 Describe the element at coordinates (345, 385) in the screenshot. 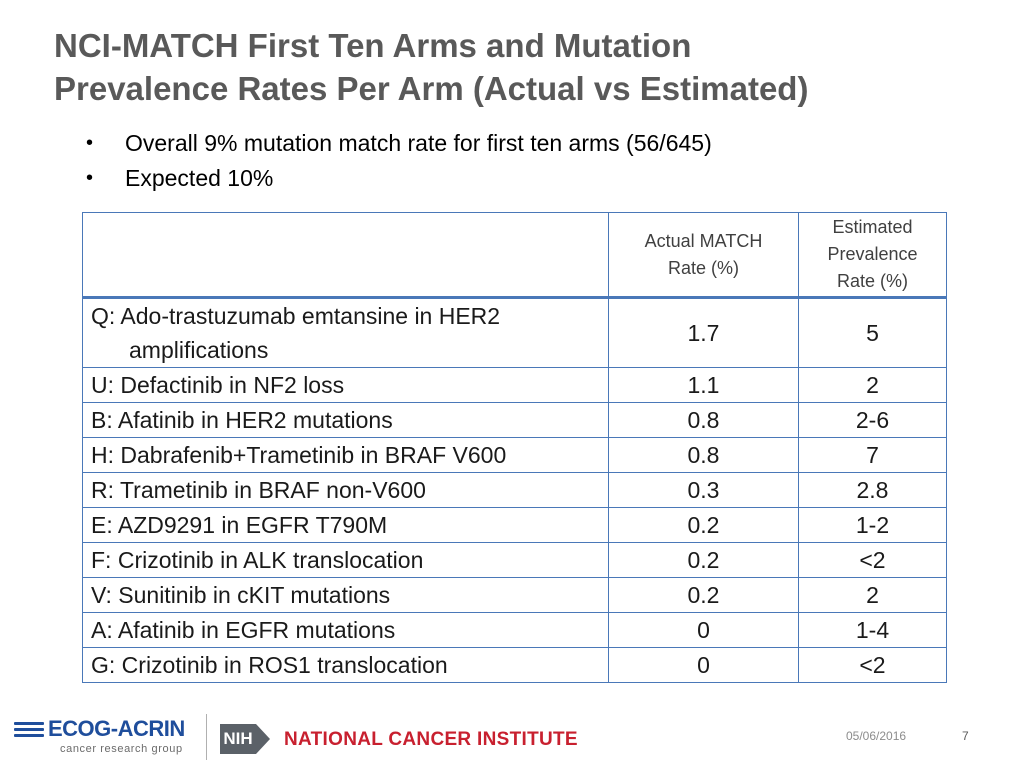

I see `arm-cell: U: Defactinib in NF2 loss` at that location.